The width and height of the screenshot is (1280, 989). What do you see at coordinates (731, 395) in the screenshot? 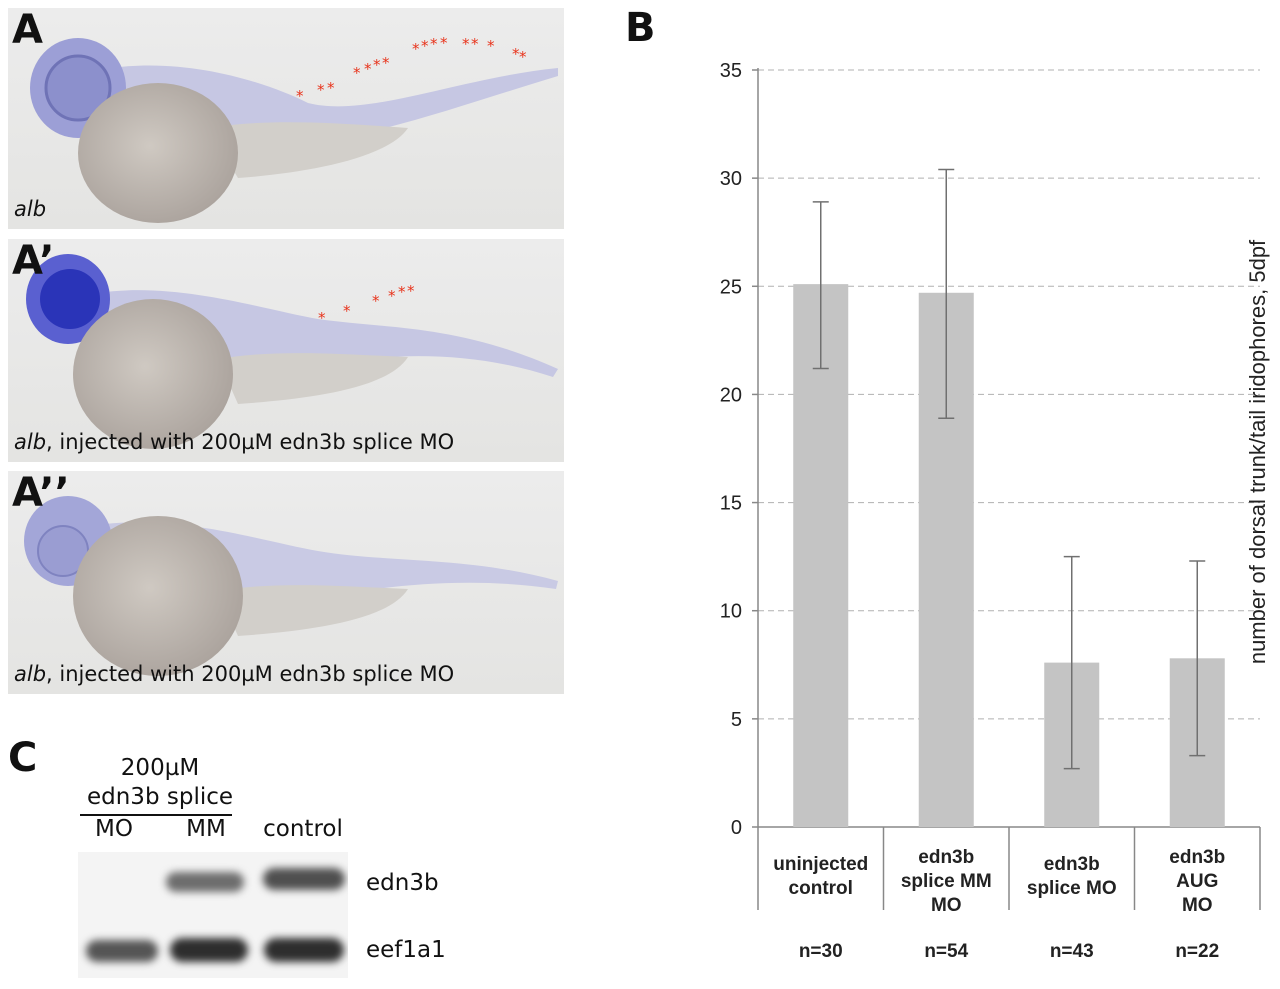
I see `y-tick-label: 20` at bounding box center [731, 395].